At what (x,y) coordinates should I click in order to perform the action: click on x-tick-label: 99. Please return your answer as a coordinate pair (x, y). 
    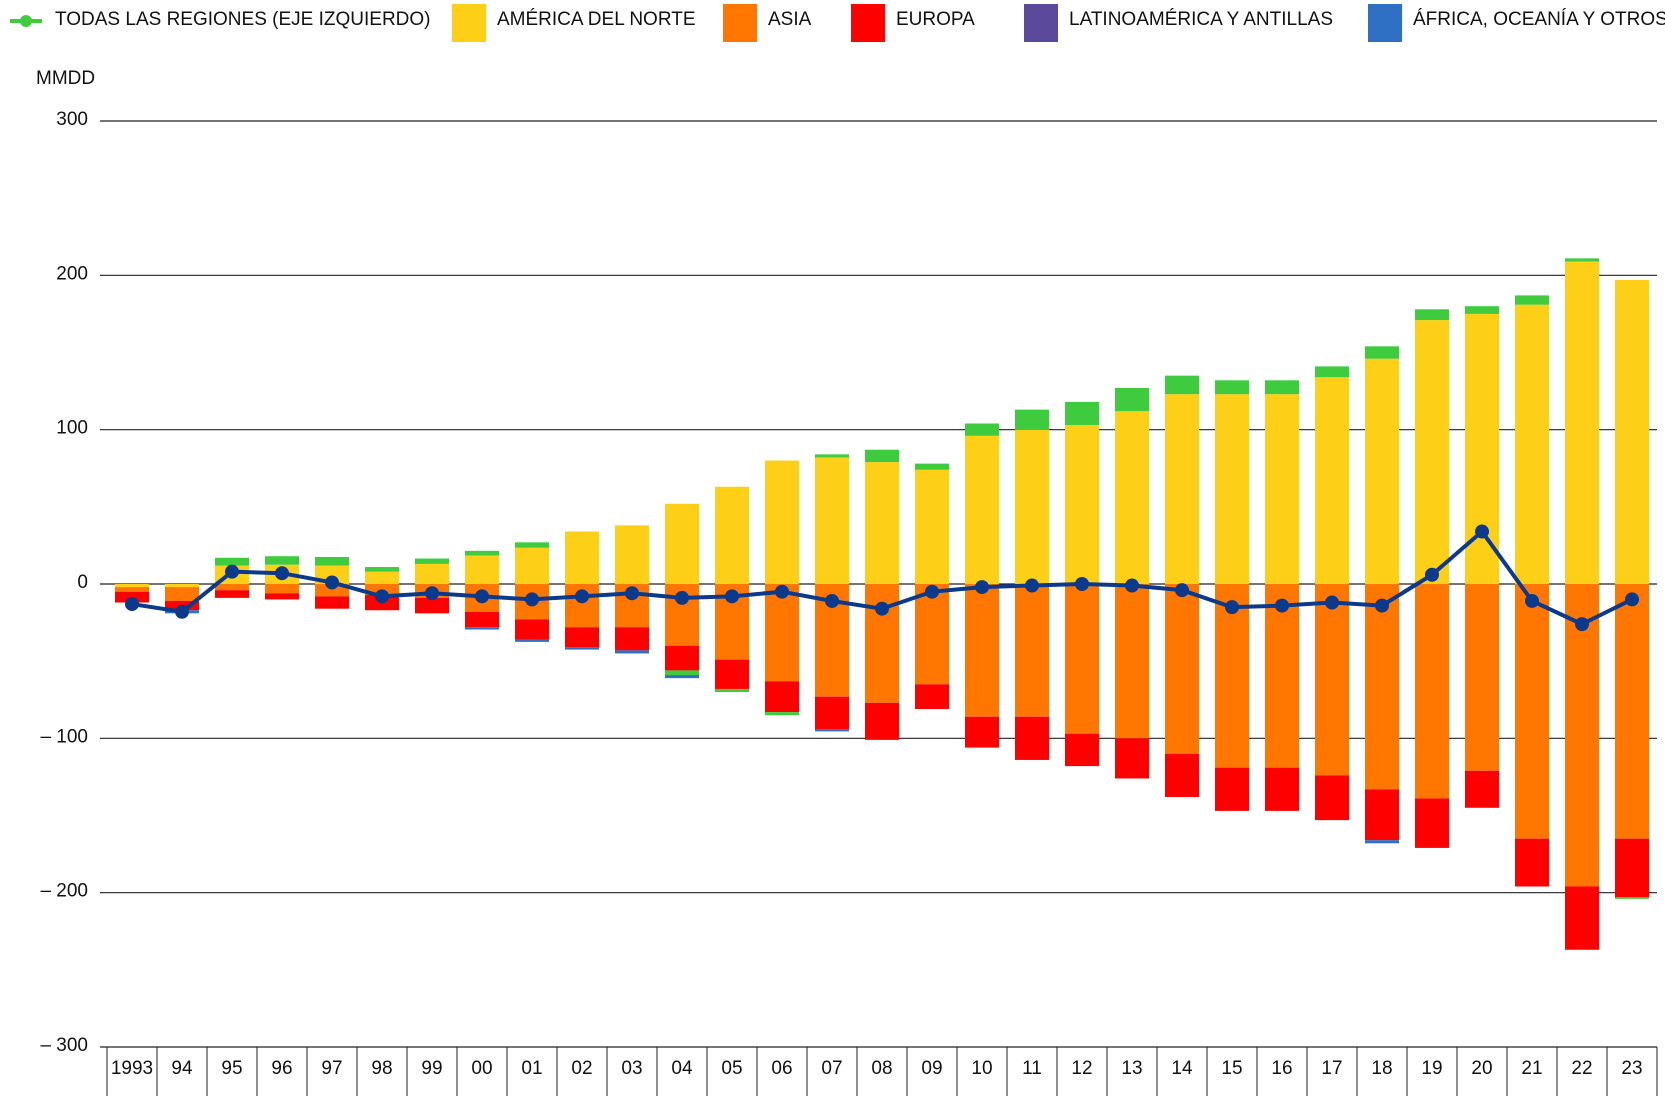
    Looking at the image, I should click on (431, 1068).